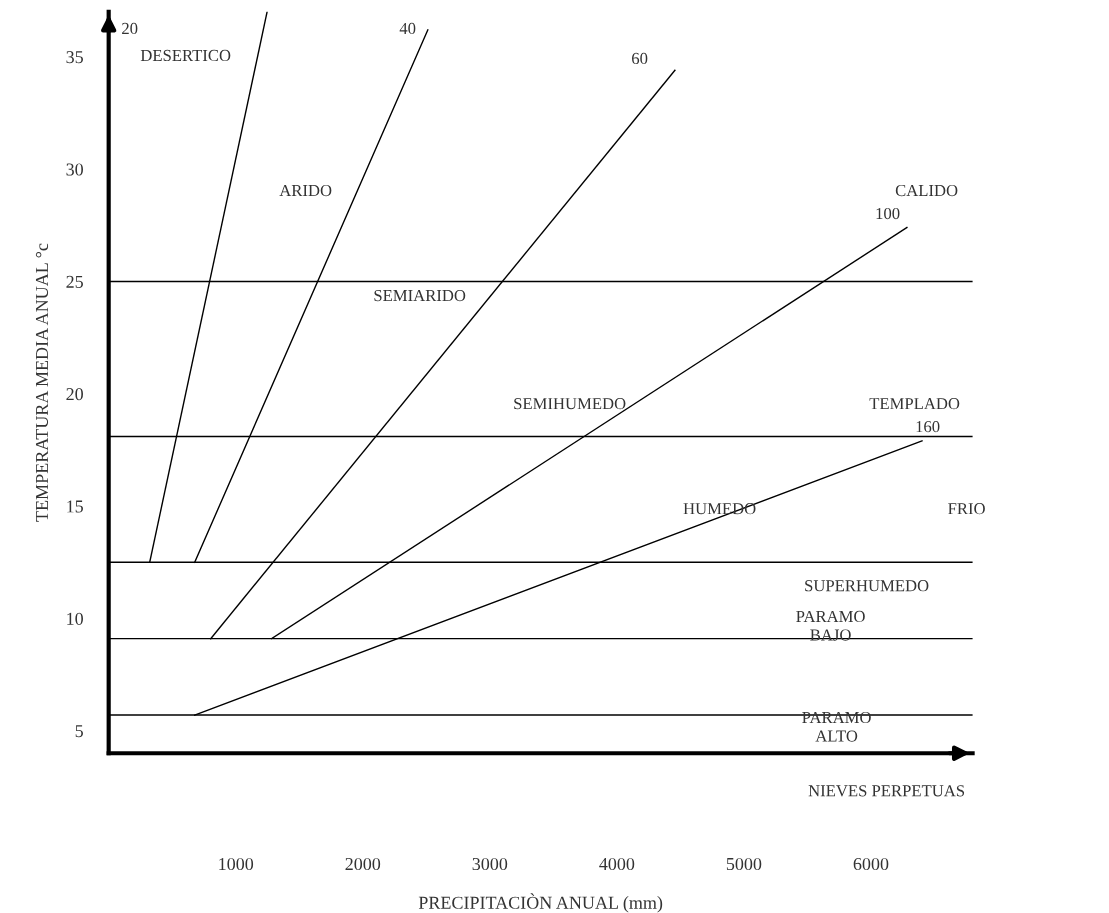  Describe the element at coordinates (305, 190) in the screenshot. I see `annotation: ARIDO` at that location.